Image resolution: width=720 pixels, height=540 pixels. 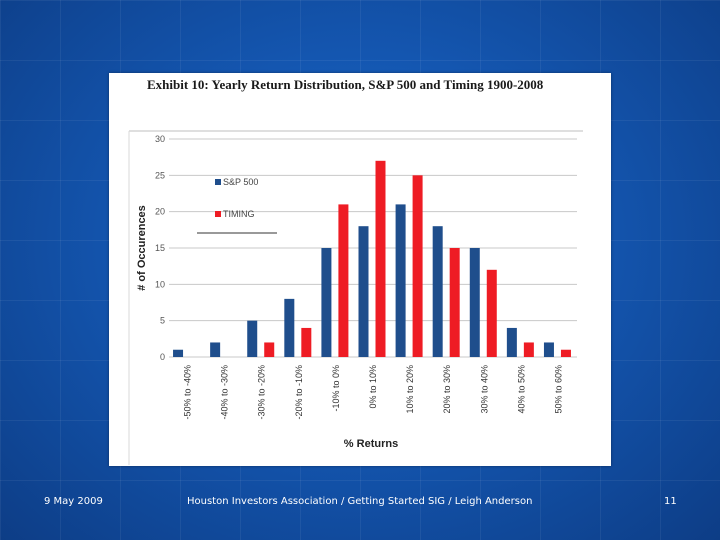 What do you see at coordinates (160, 248) in the screenshot?
I see `y-tick-label: 15` at bounding box center [160, 248].